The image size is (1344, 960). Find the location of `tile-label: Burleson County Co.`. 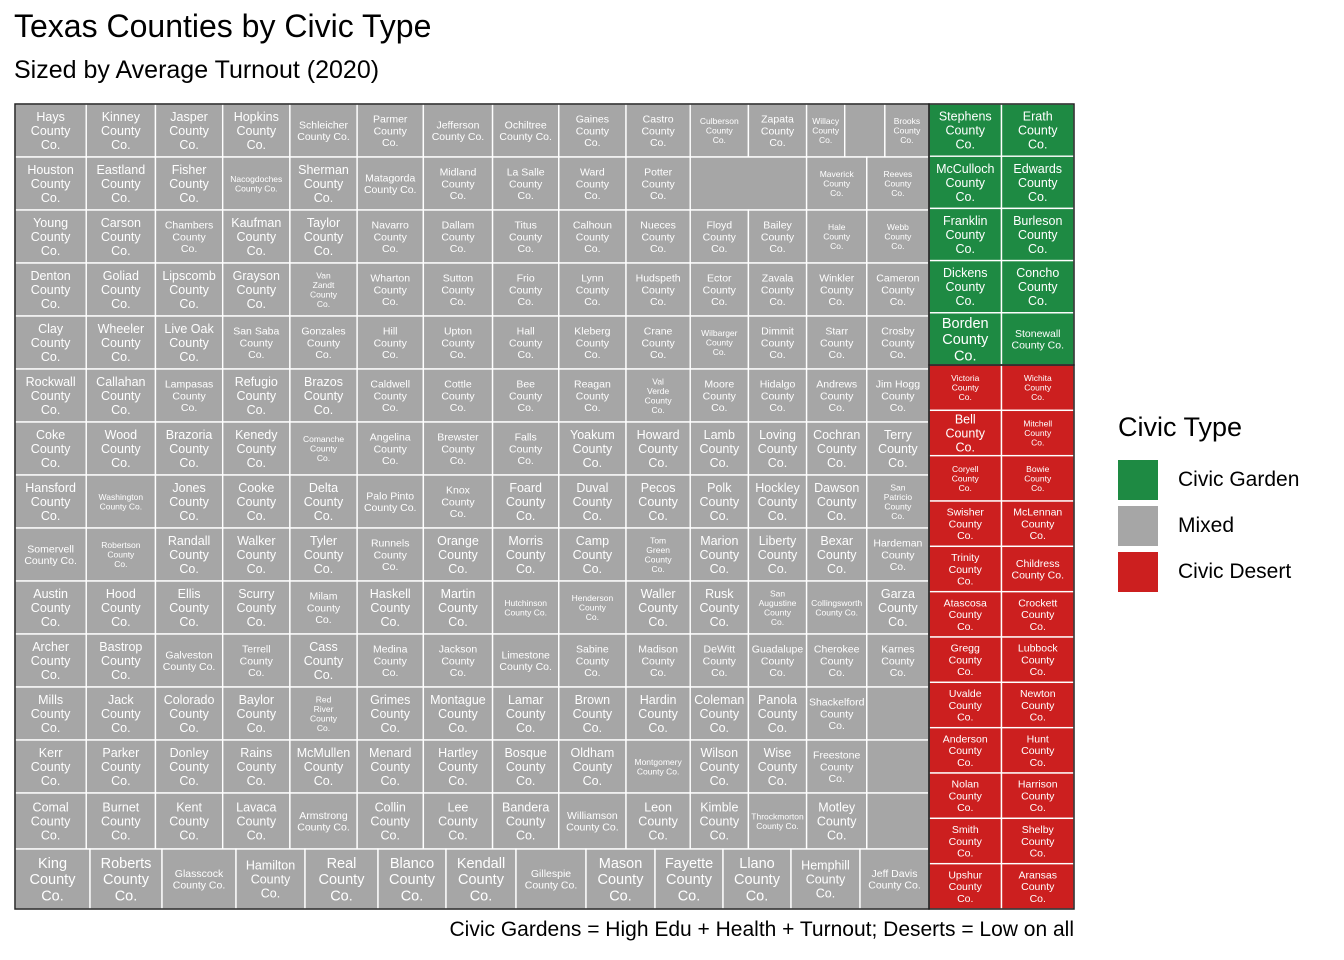

tile-label: Burleson County Co. is located at coordinates (1037, 235).